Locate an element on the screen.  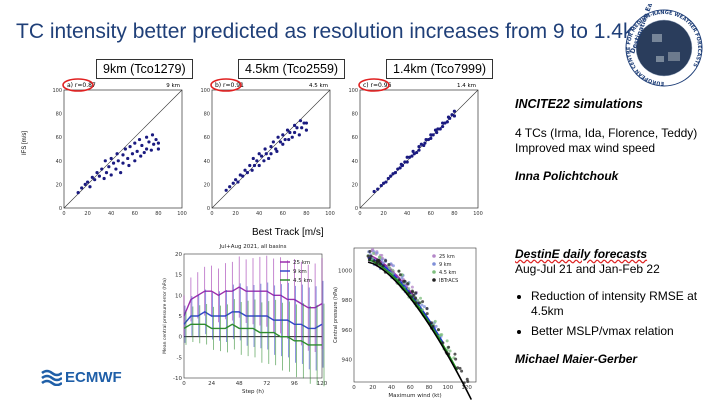
ecmwf-wave-icon is located at coordinates (51, 377).